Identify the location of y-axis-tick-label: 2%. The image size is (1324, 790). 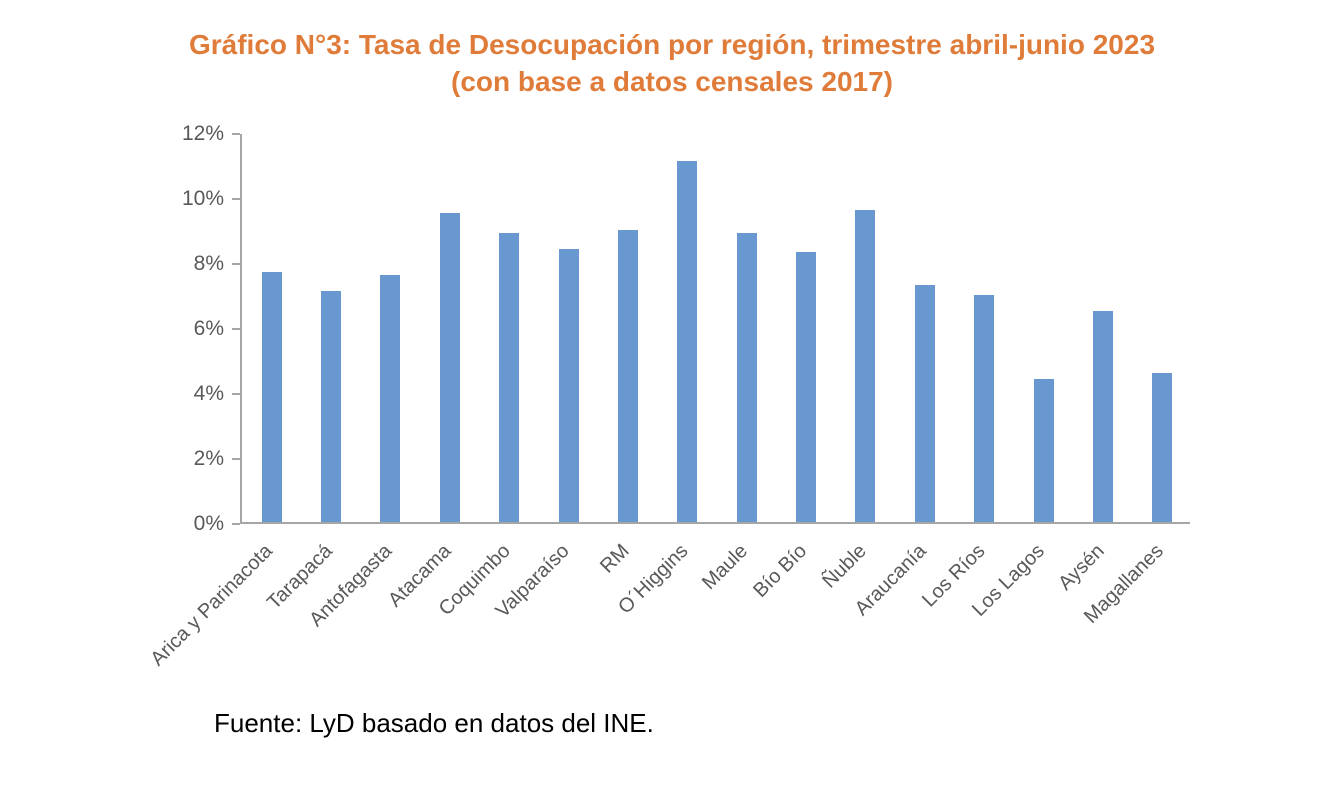
(208, 458).